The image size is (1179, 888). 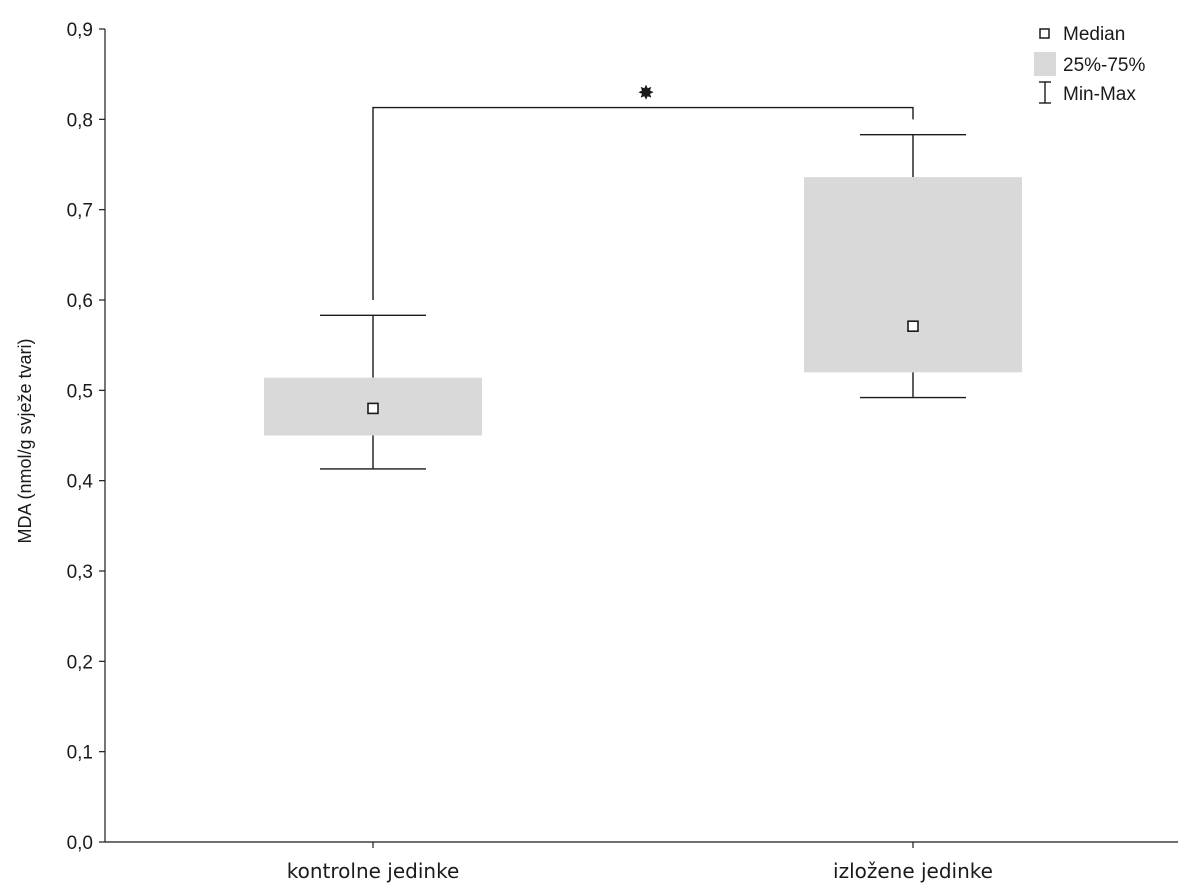 I want to click on y-axis-label: MDA (nmol/g svježe tvari), so click(x=25, y=440).